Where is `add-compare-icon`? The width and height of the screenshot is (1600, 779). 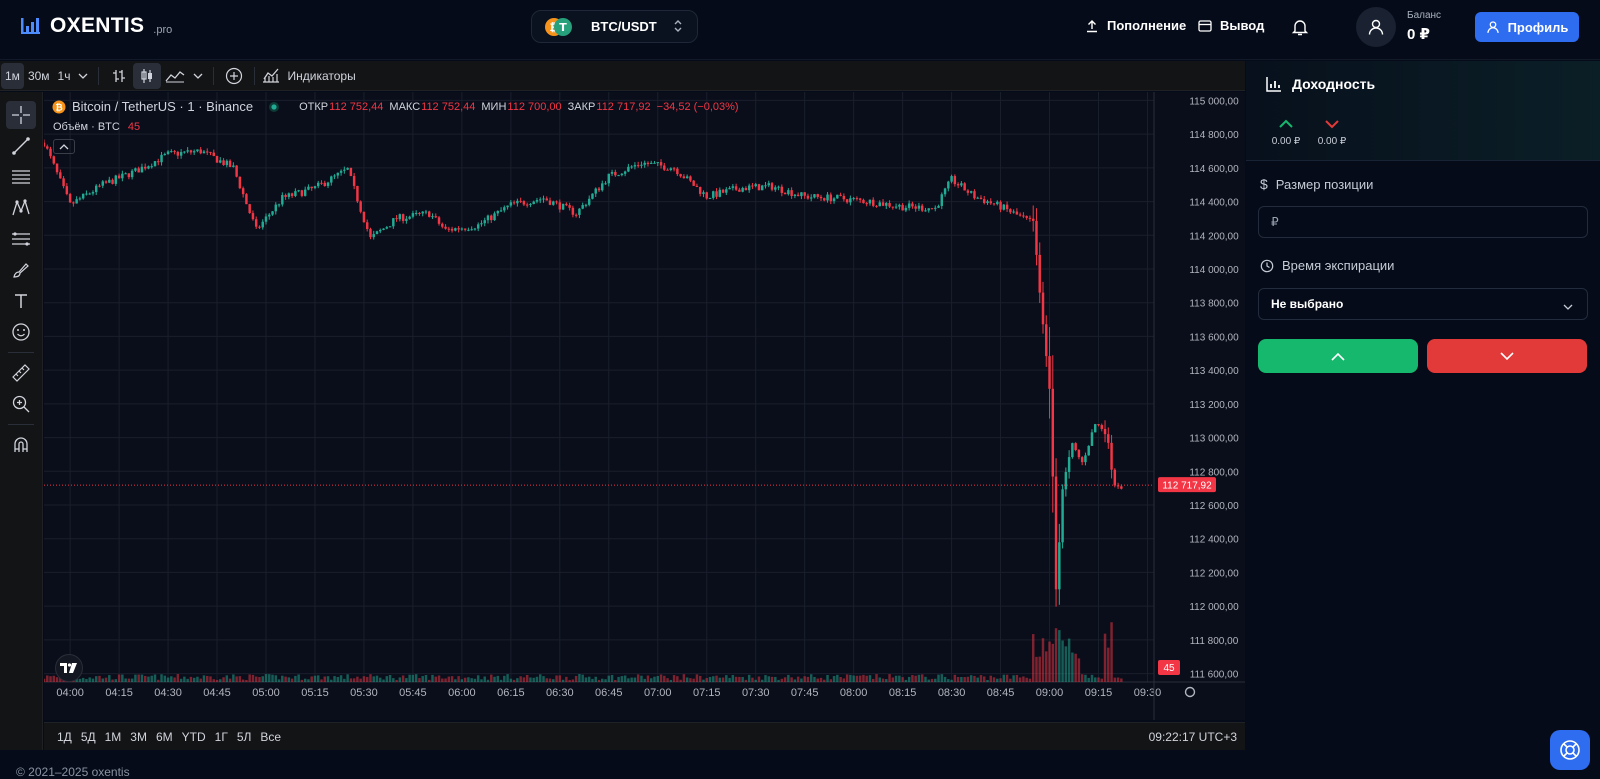 add-compare-icon is located at coordinates (234, 76).